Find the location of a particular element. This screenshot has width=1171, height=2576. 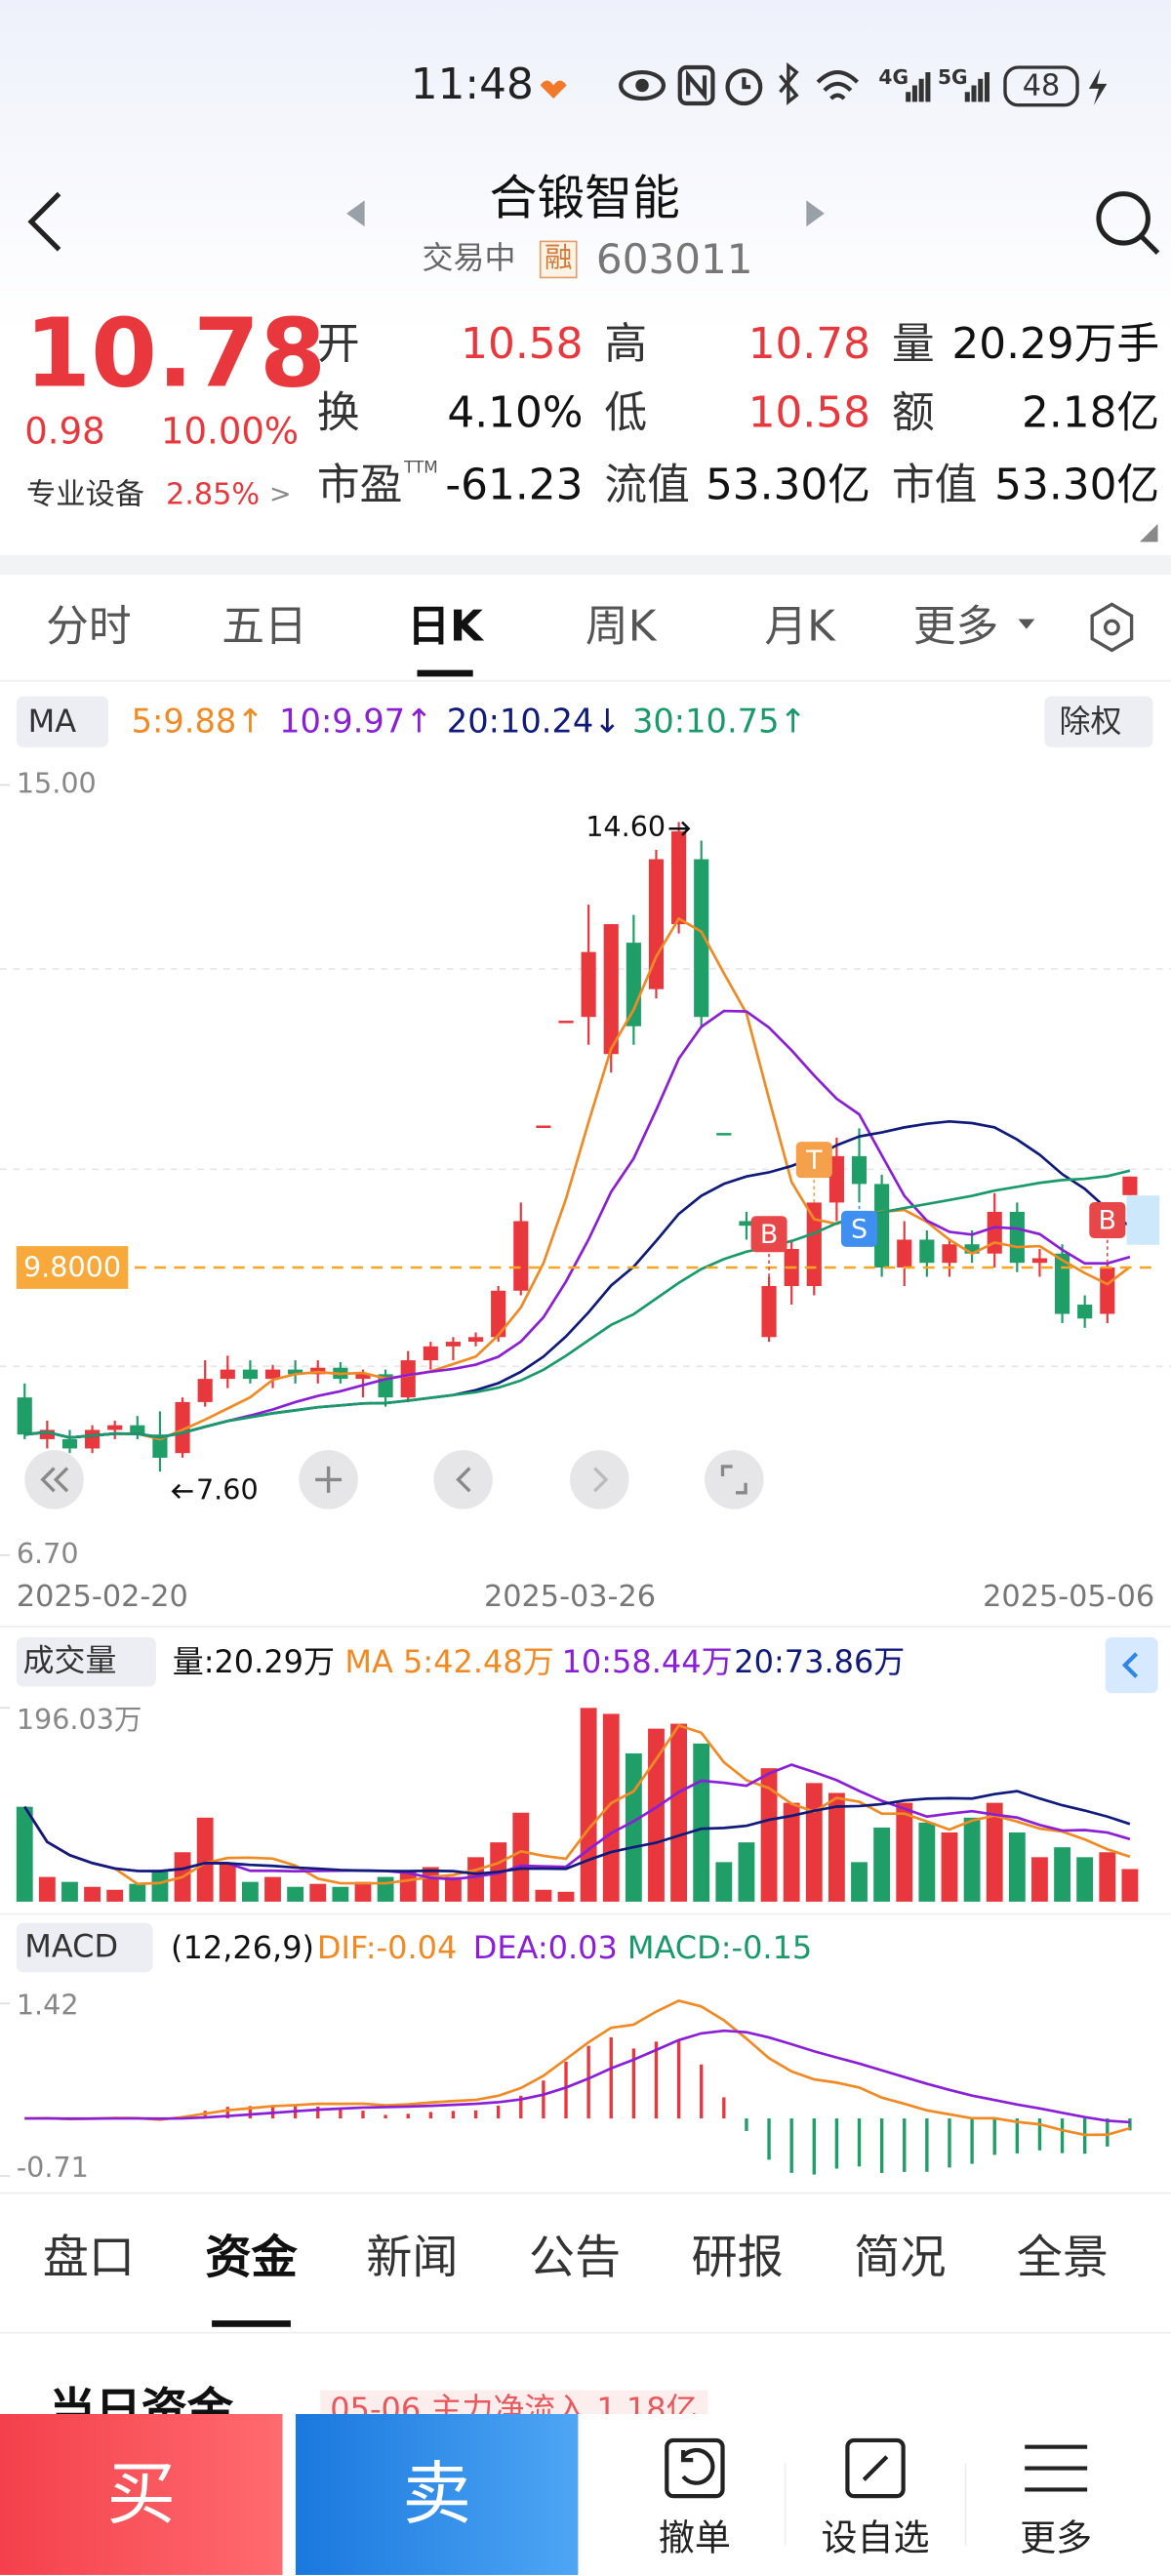

tab: 五日 is located at coordinates (264, 627).